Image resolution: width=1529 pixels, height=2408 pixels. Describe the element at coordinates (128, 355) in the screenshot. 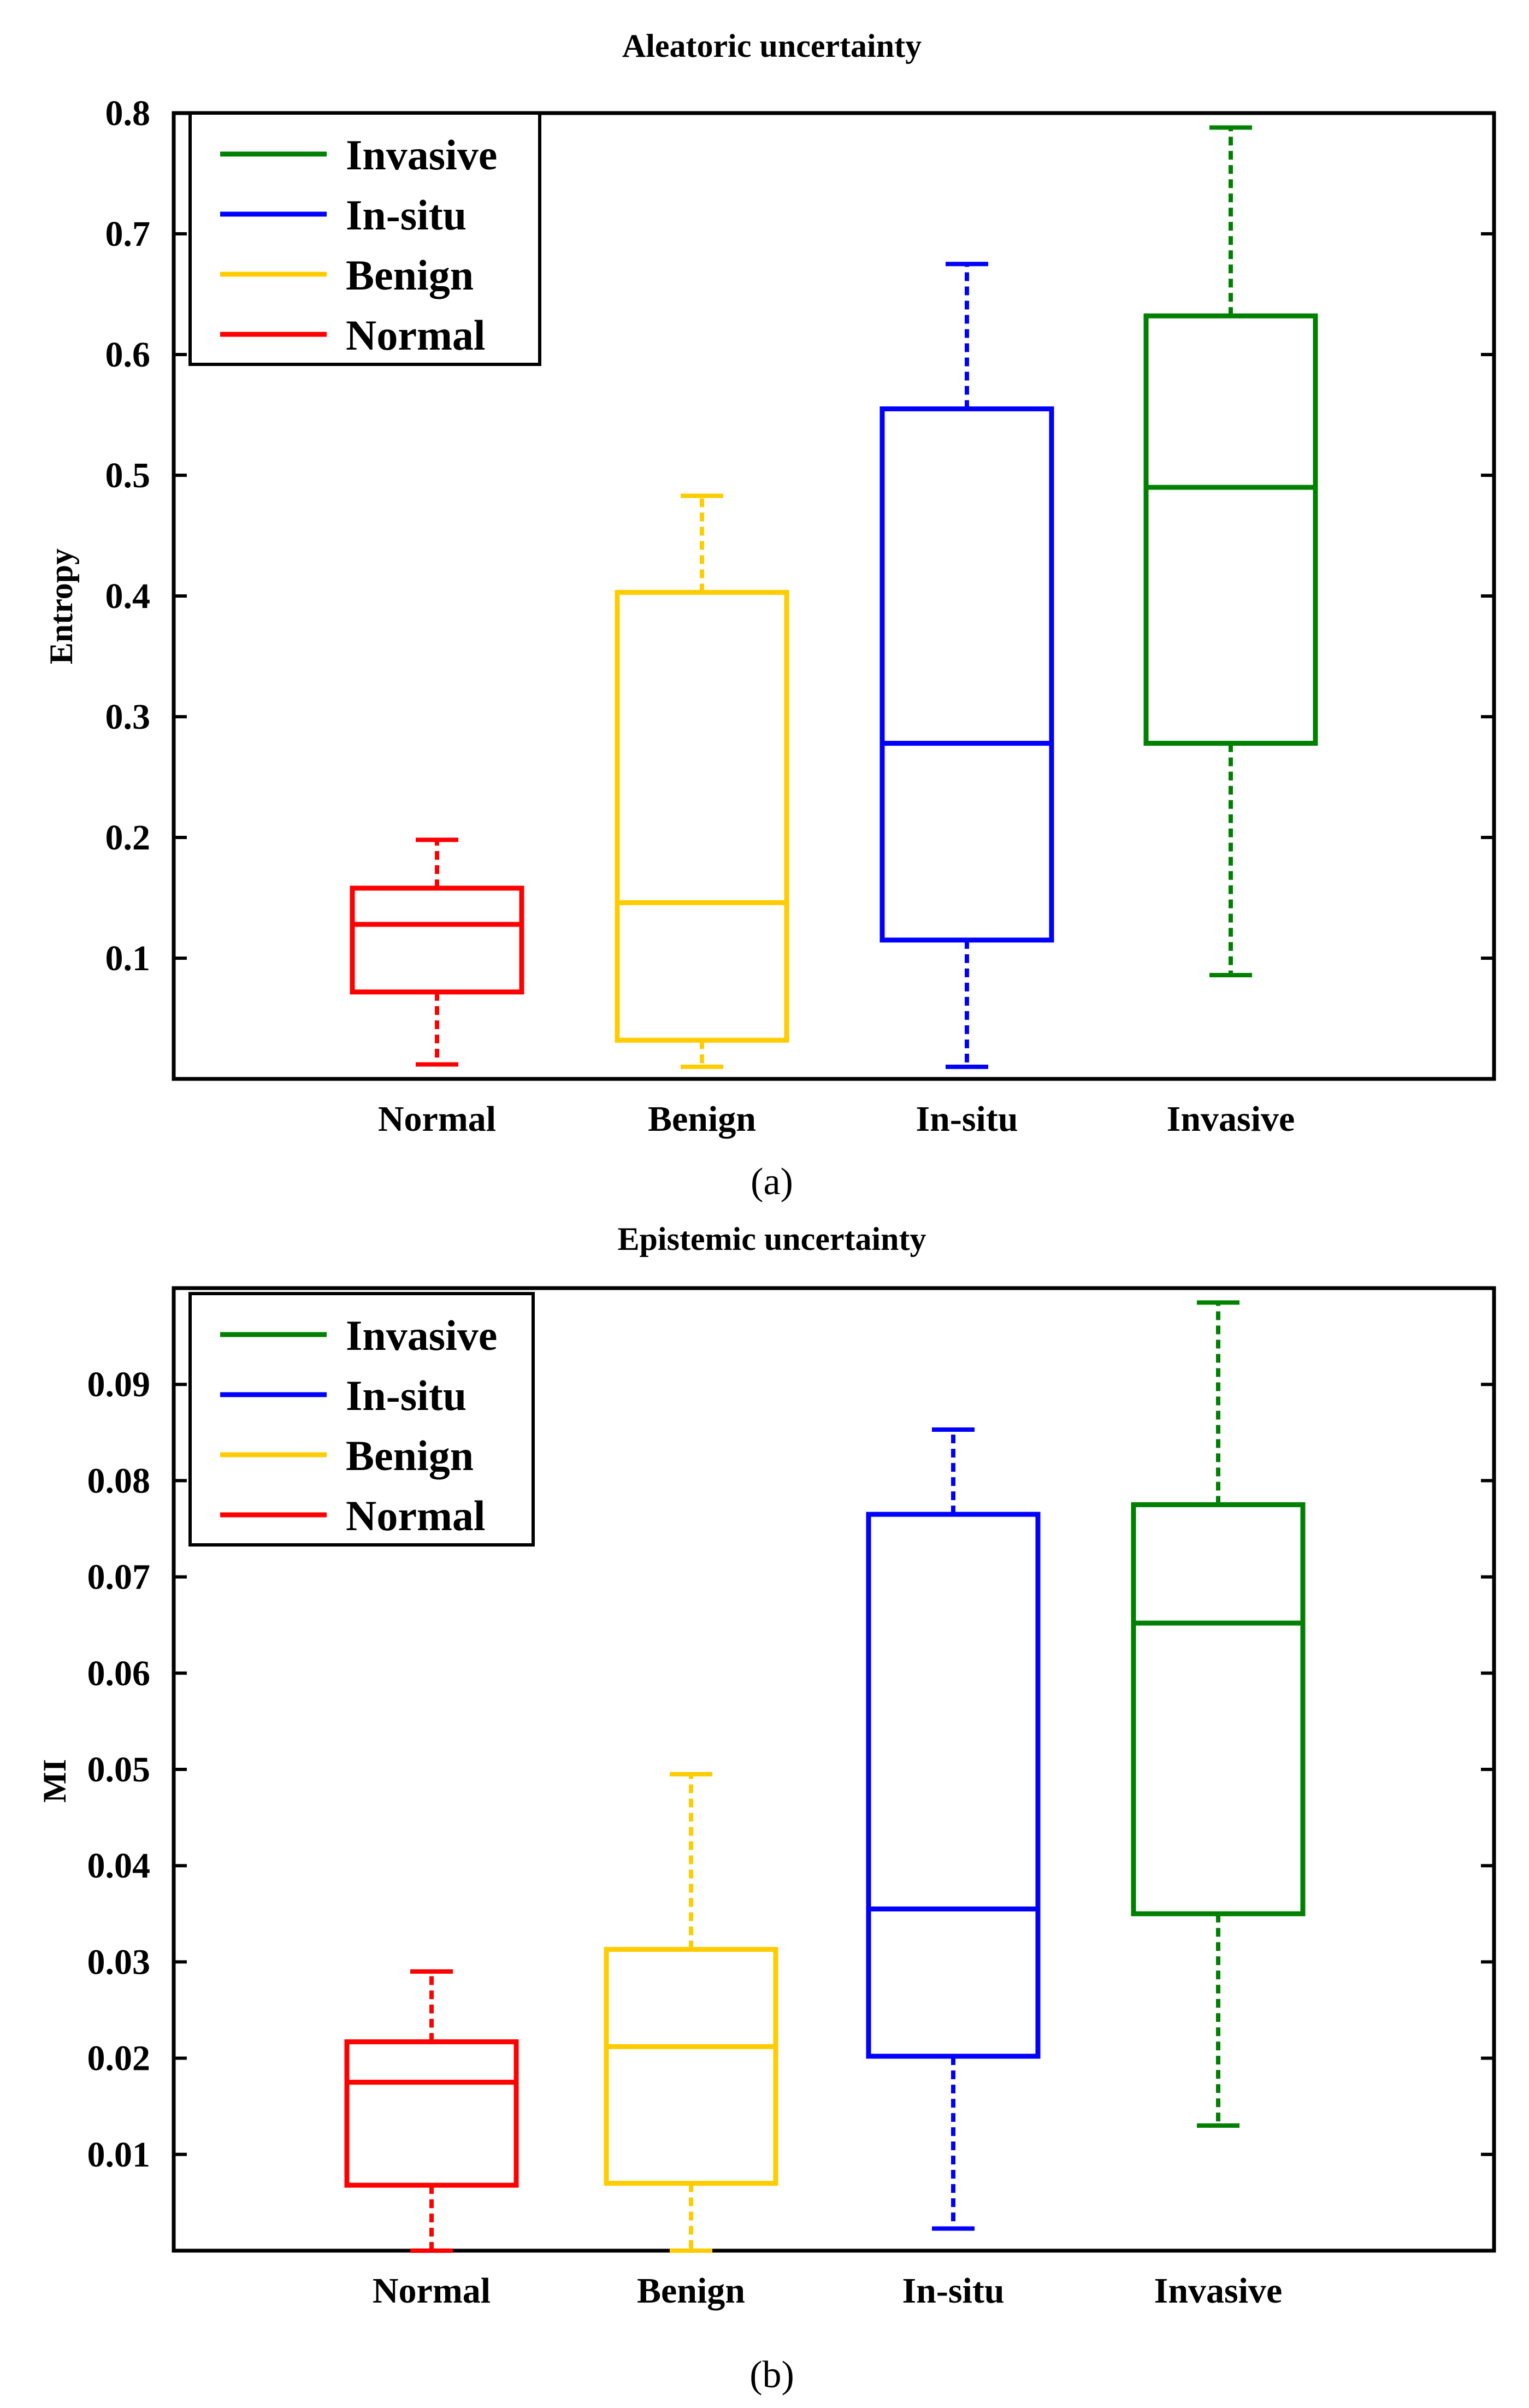

I see `y-tick-label: 0.6` at that location.